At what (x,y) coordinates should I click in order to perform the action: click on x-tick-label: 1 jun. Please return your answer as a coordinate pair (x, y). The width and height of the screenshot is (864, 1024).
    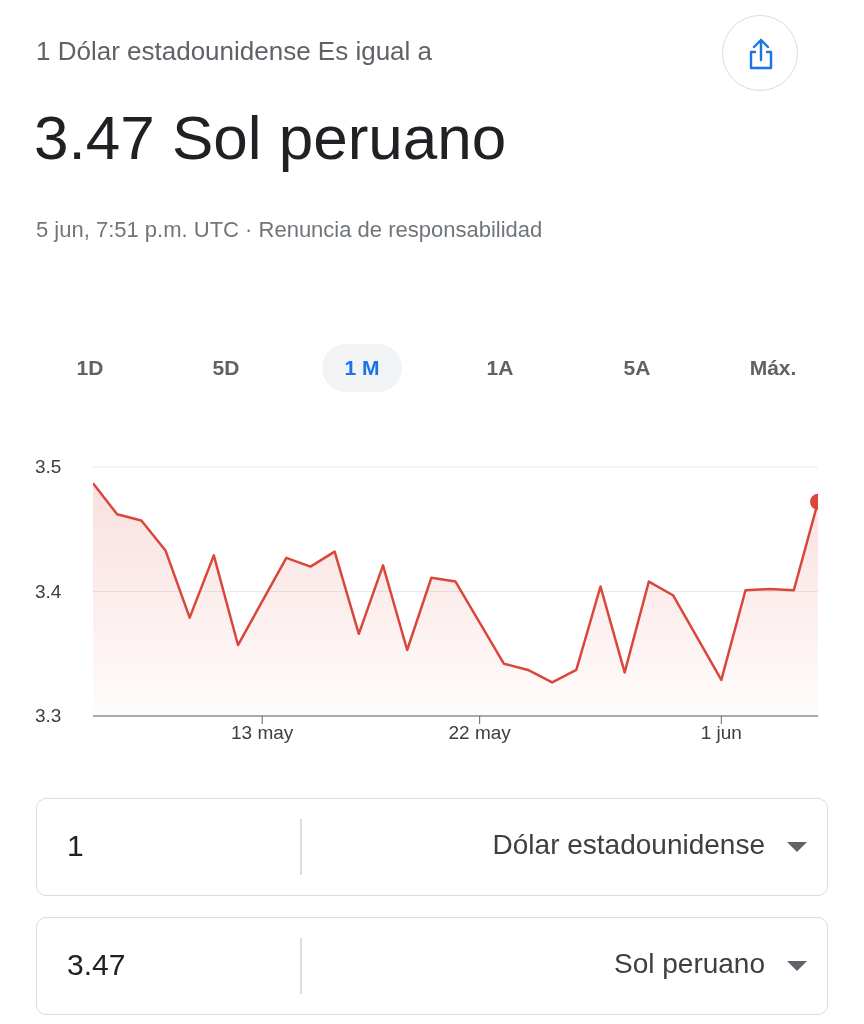
    Looking at the image, I should click on (721, 733).